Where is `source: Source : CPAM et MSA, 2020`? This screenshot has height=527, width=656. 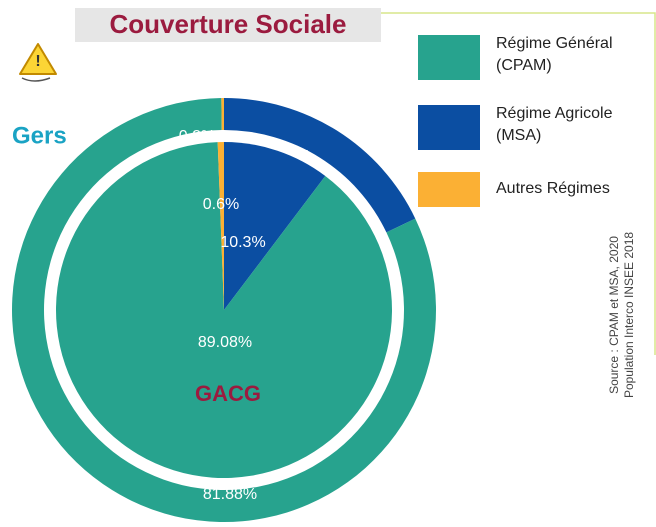
source: Source : CPAM et MSA, 2020 is located at coordinates (614, 315).